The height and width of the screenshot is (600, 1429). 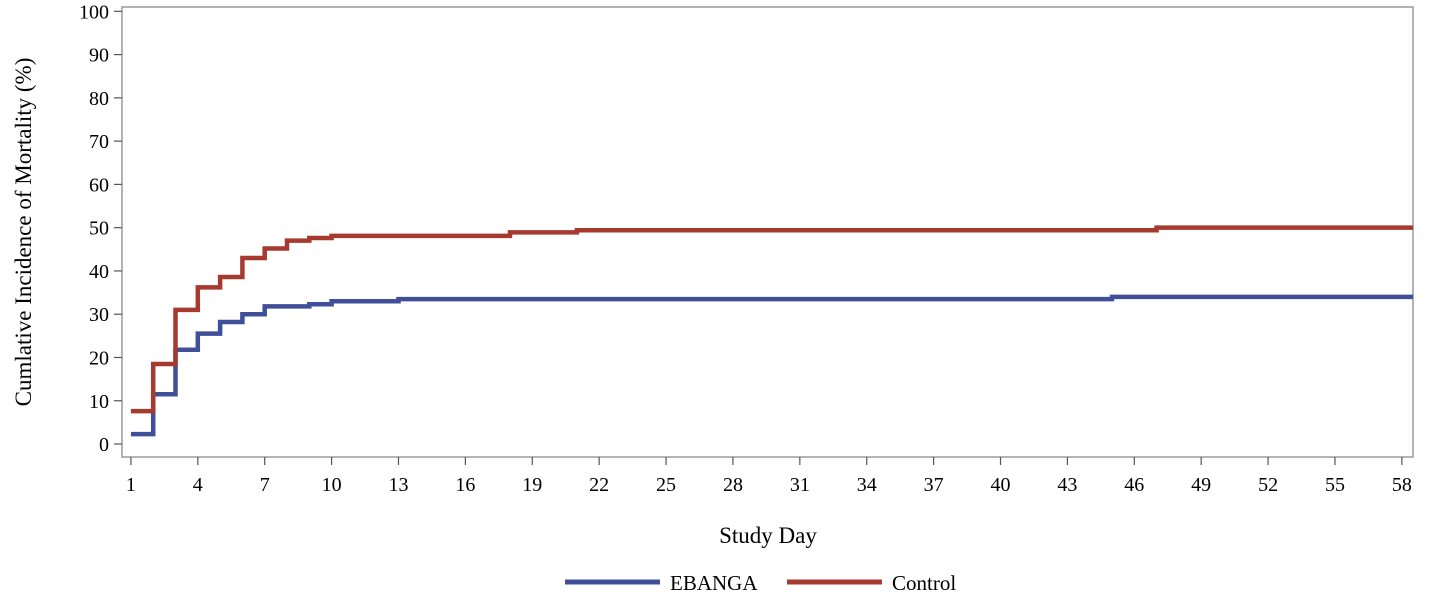 I want to click on y-axis: 0 10 20 30 40 50 60 70 80 90 100, so click(x=100, y=228).